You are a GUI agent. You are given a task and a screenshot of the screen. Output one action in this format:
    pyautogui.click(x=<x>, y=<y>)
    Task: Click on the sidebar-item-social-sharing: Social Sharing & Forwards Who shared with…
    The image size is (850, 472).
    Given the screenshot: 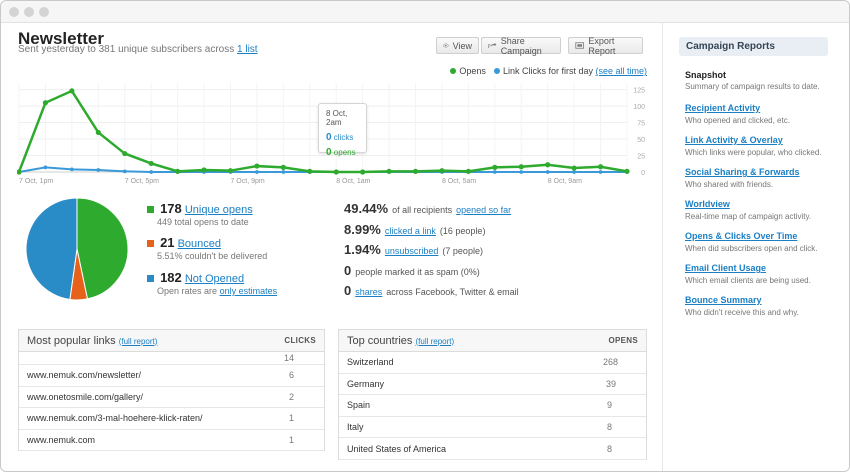 What is the action you would take?
    pyautogui.click(x=765, y=177)
    